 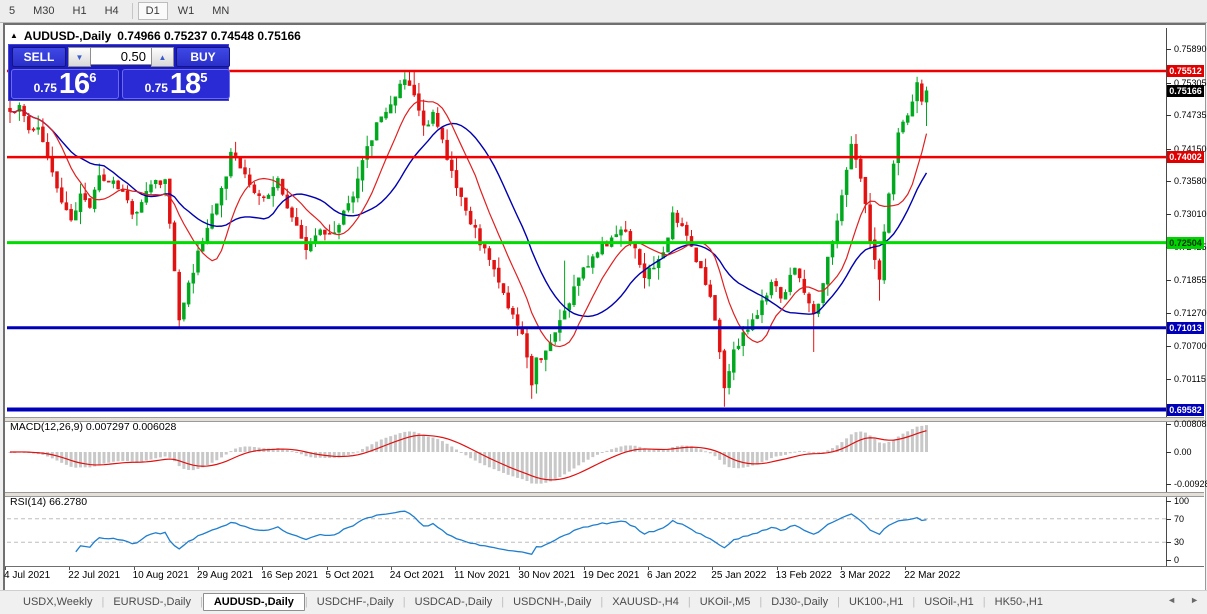 I want to click on tab-item: USDCNH-,Daily, so click(x=552, y=601).